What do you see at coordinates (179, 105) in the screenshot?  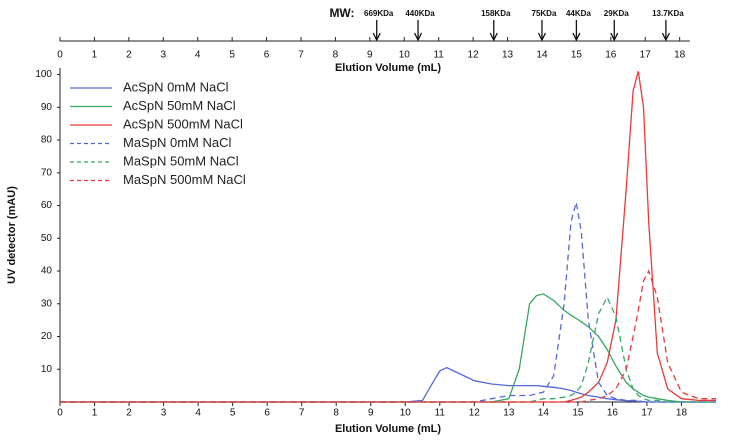 I see `legend-label: AcSpN 50mM NaCl` at bounding box center [179, 105].